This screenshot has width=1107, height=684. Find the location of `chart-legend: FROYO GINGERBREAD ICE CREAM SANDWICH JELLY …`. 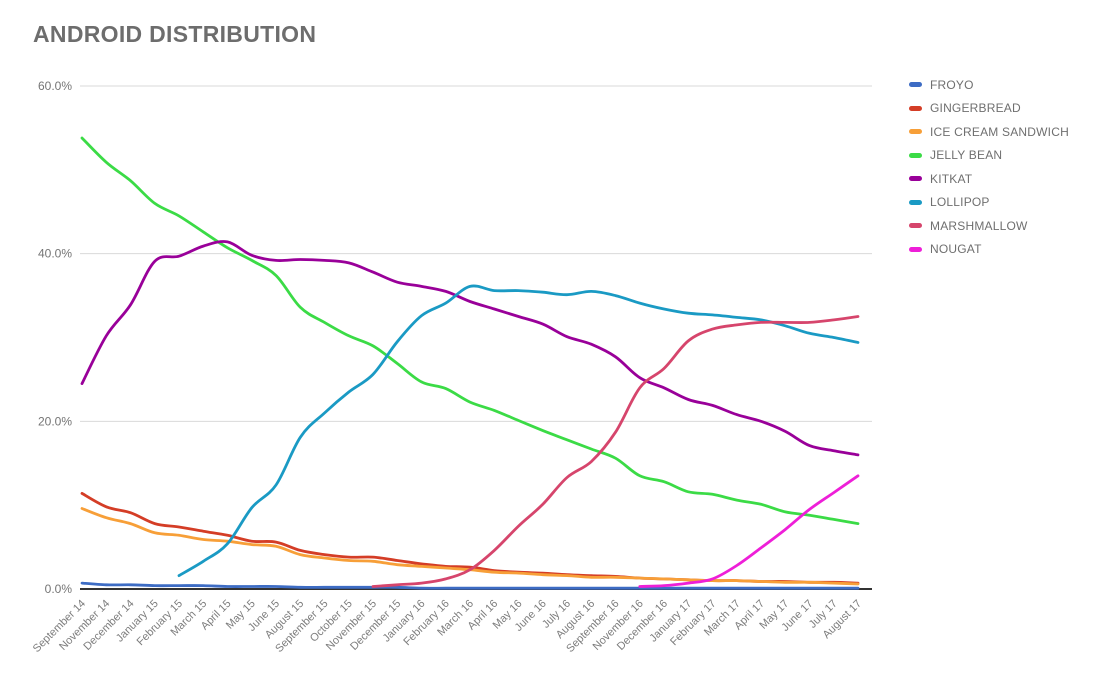

chart-legend: FROYO GINGERBREAD ICE CREAM SANDWICH JELLY … is located at coordinates (989, 167).